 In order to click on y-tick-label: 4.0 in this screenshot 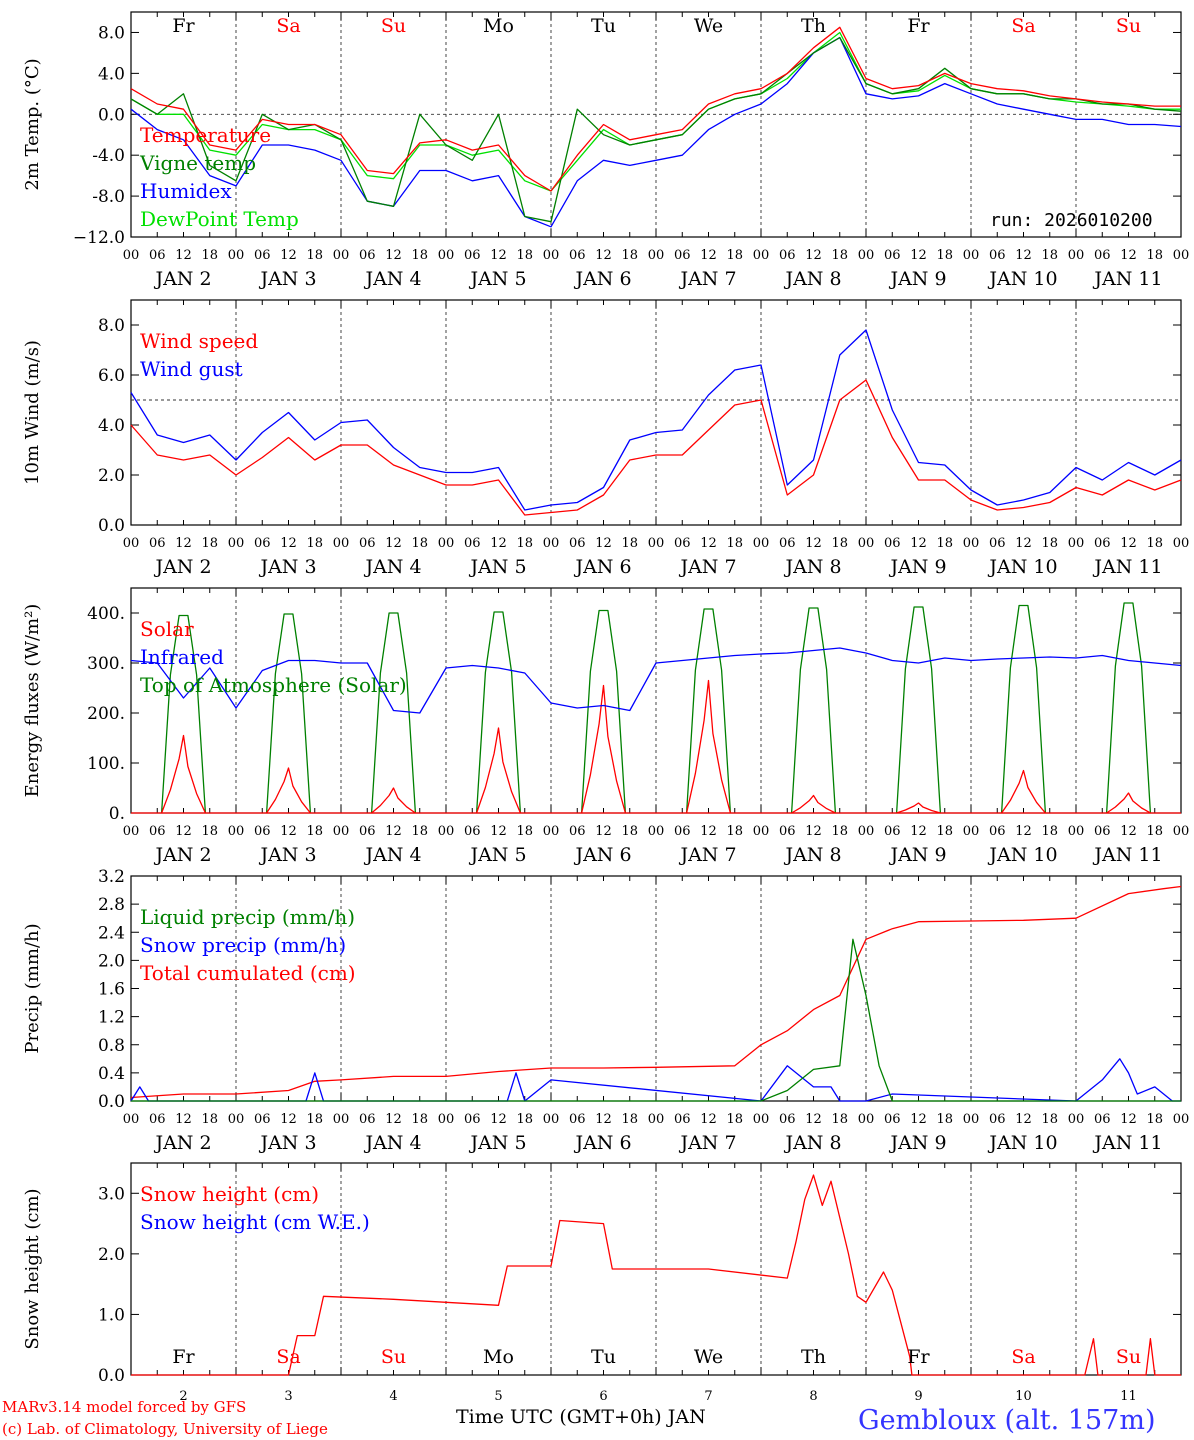, I will do `click(111, 74)`.